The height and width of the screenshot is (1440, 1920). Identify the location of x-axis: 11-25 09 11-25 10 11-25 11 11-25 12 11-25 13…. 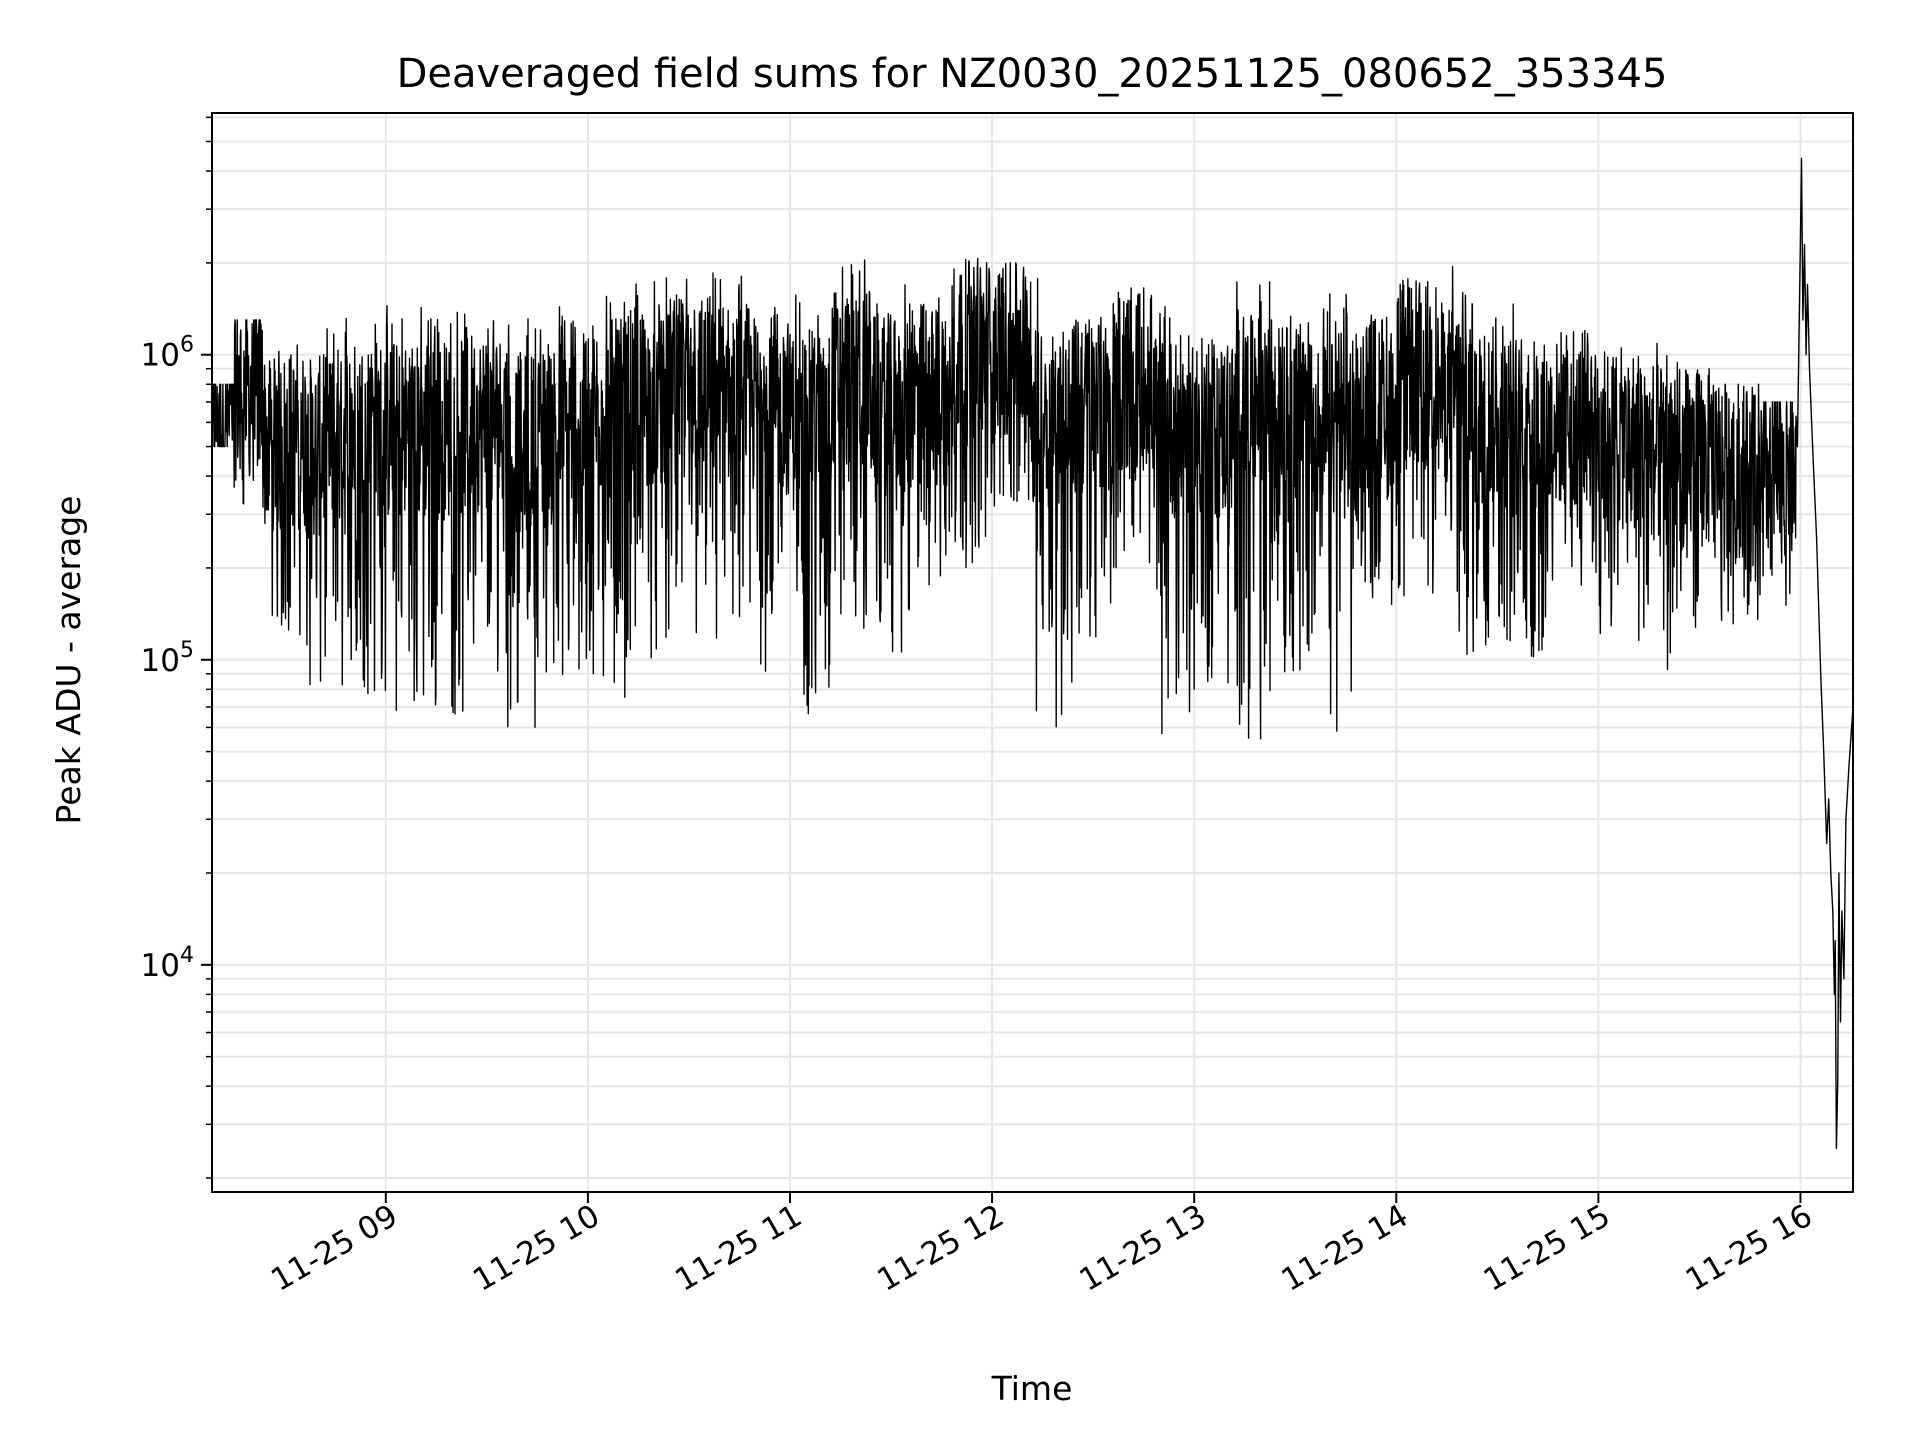
(1041, 1245).